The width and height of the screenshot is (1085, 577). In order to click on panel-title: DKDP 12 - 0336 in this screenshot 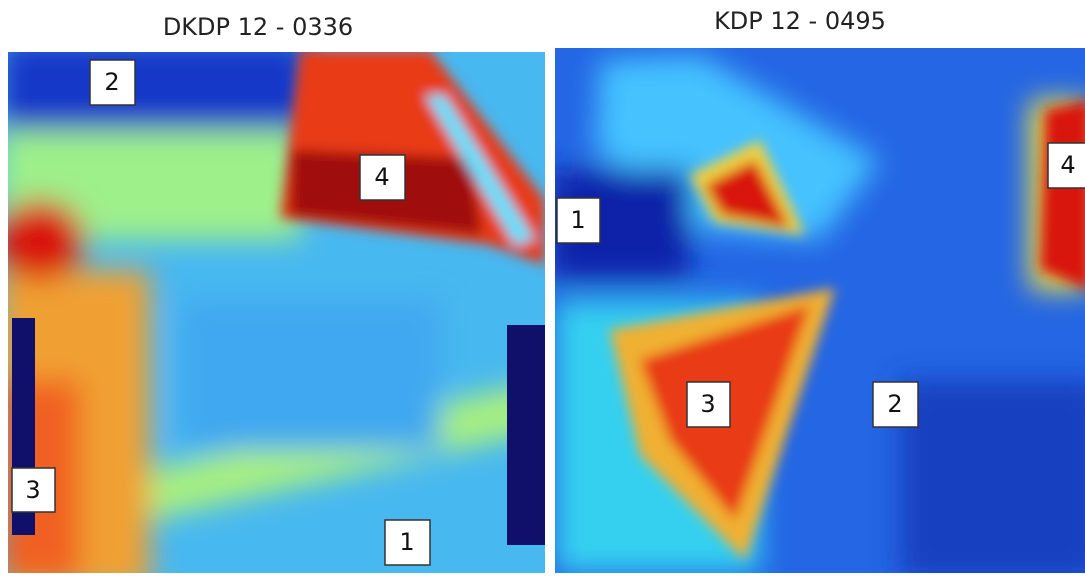, I will do `click(258, 27)`.